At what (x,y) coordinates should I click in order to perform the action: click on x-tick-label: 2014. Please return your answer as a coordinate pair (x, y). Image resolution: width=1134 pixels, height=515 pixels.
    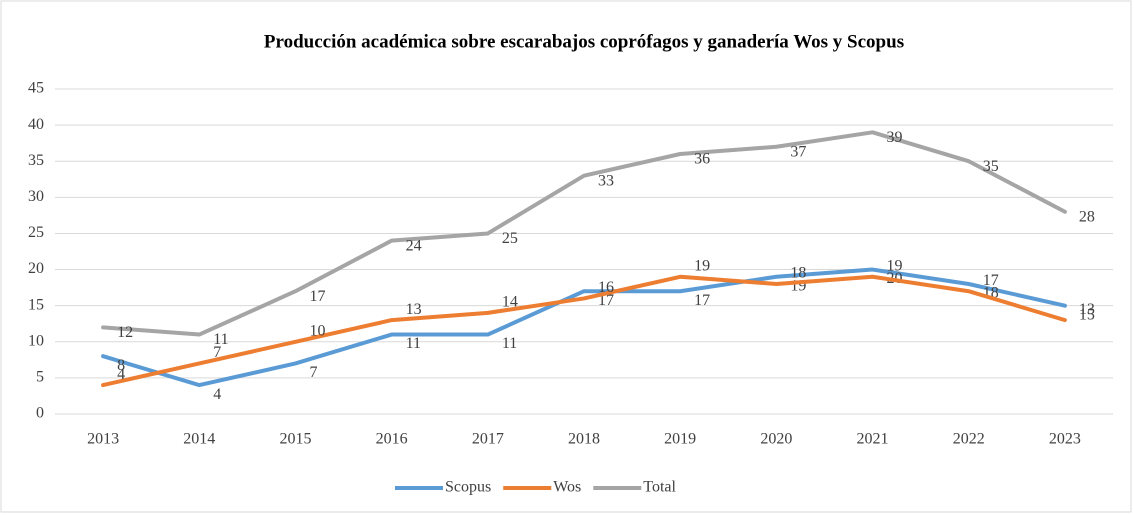
    Looking at the image, I should click on (199, 439).